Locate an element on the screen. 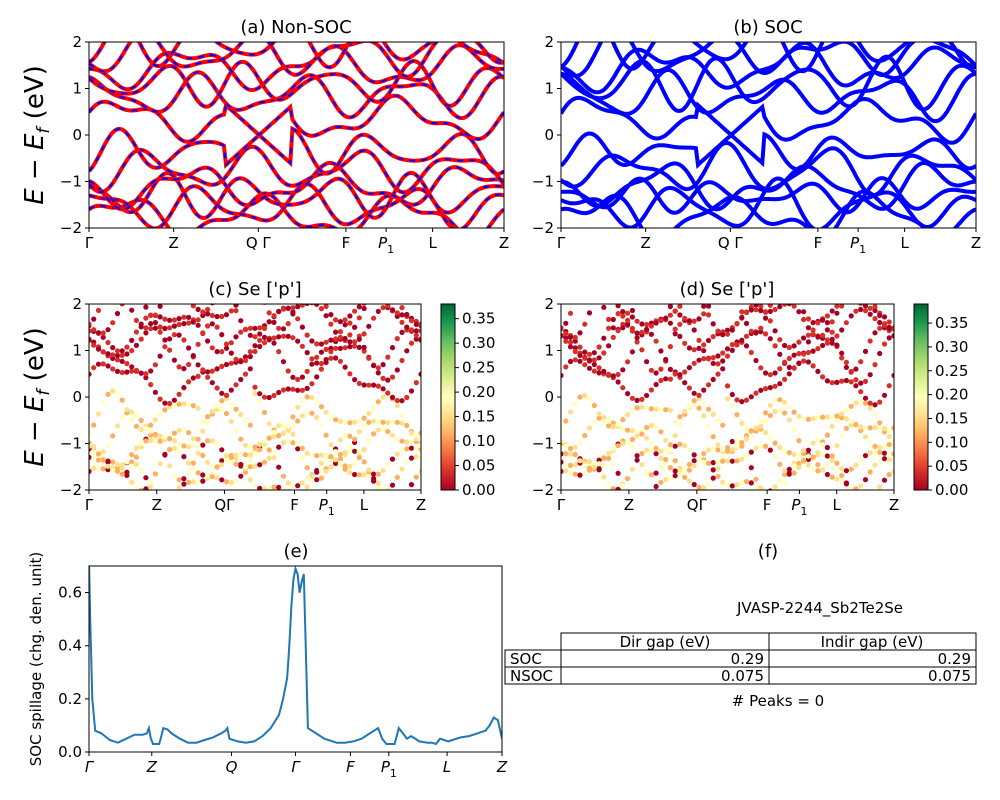 The image size is (1000, 800). y-tick-label: 2 is located at coordinates (549, 42).